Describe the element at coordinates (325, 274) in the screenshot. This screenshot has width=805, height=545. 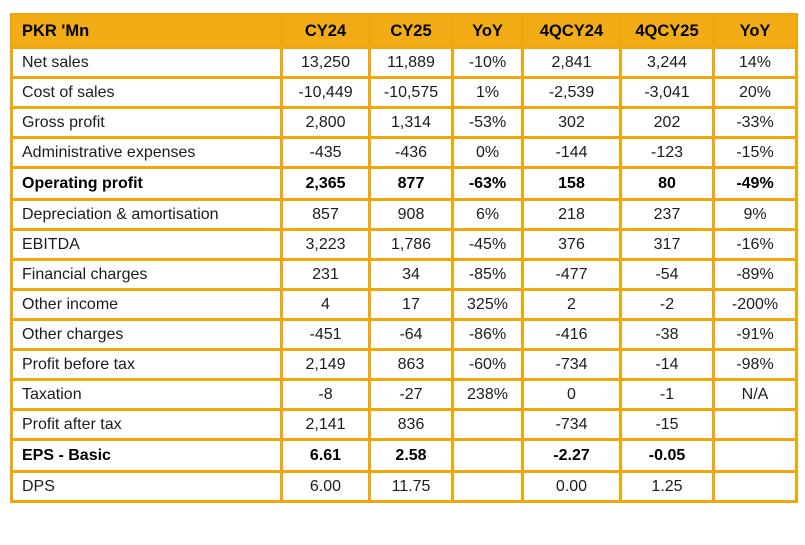
I see `value-cell: 231` at that location.